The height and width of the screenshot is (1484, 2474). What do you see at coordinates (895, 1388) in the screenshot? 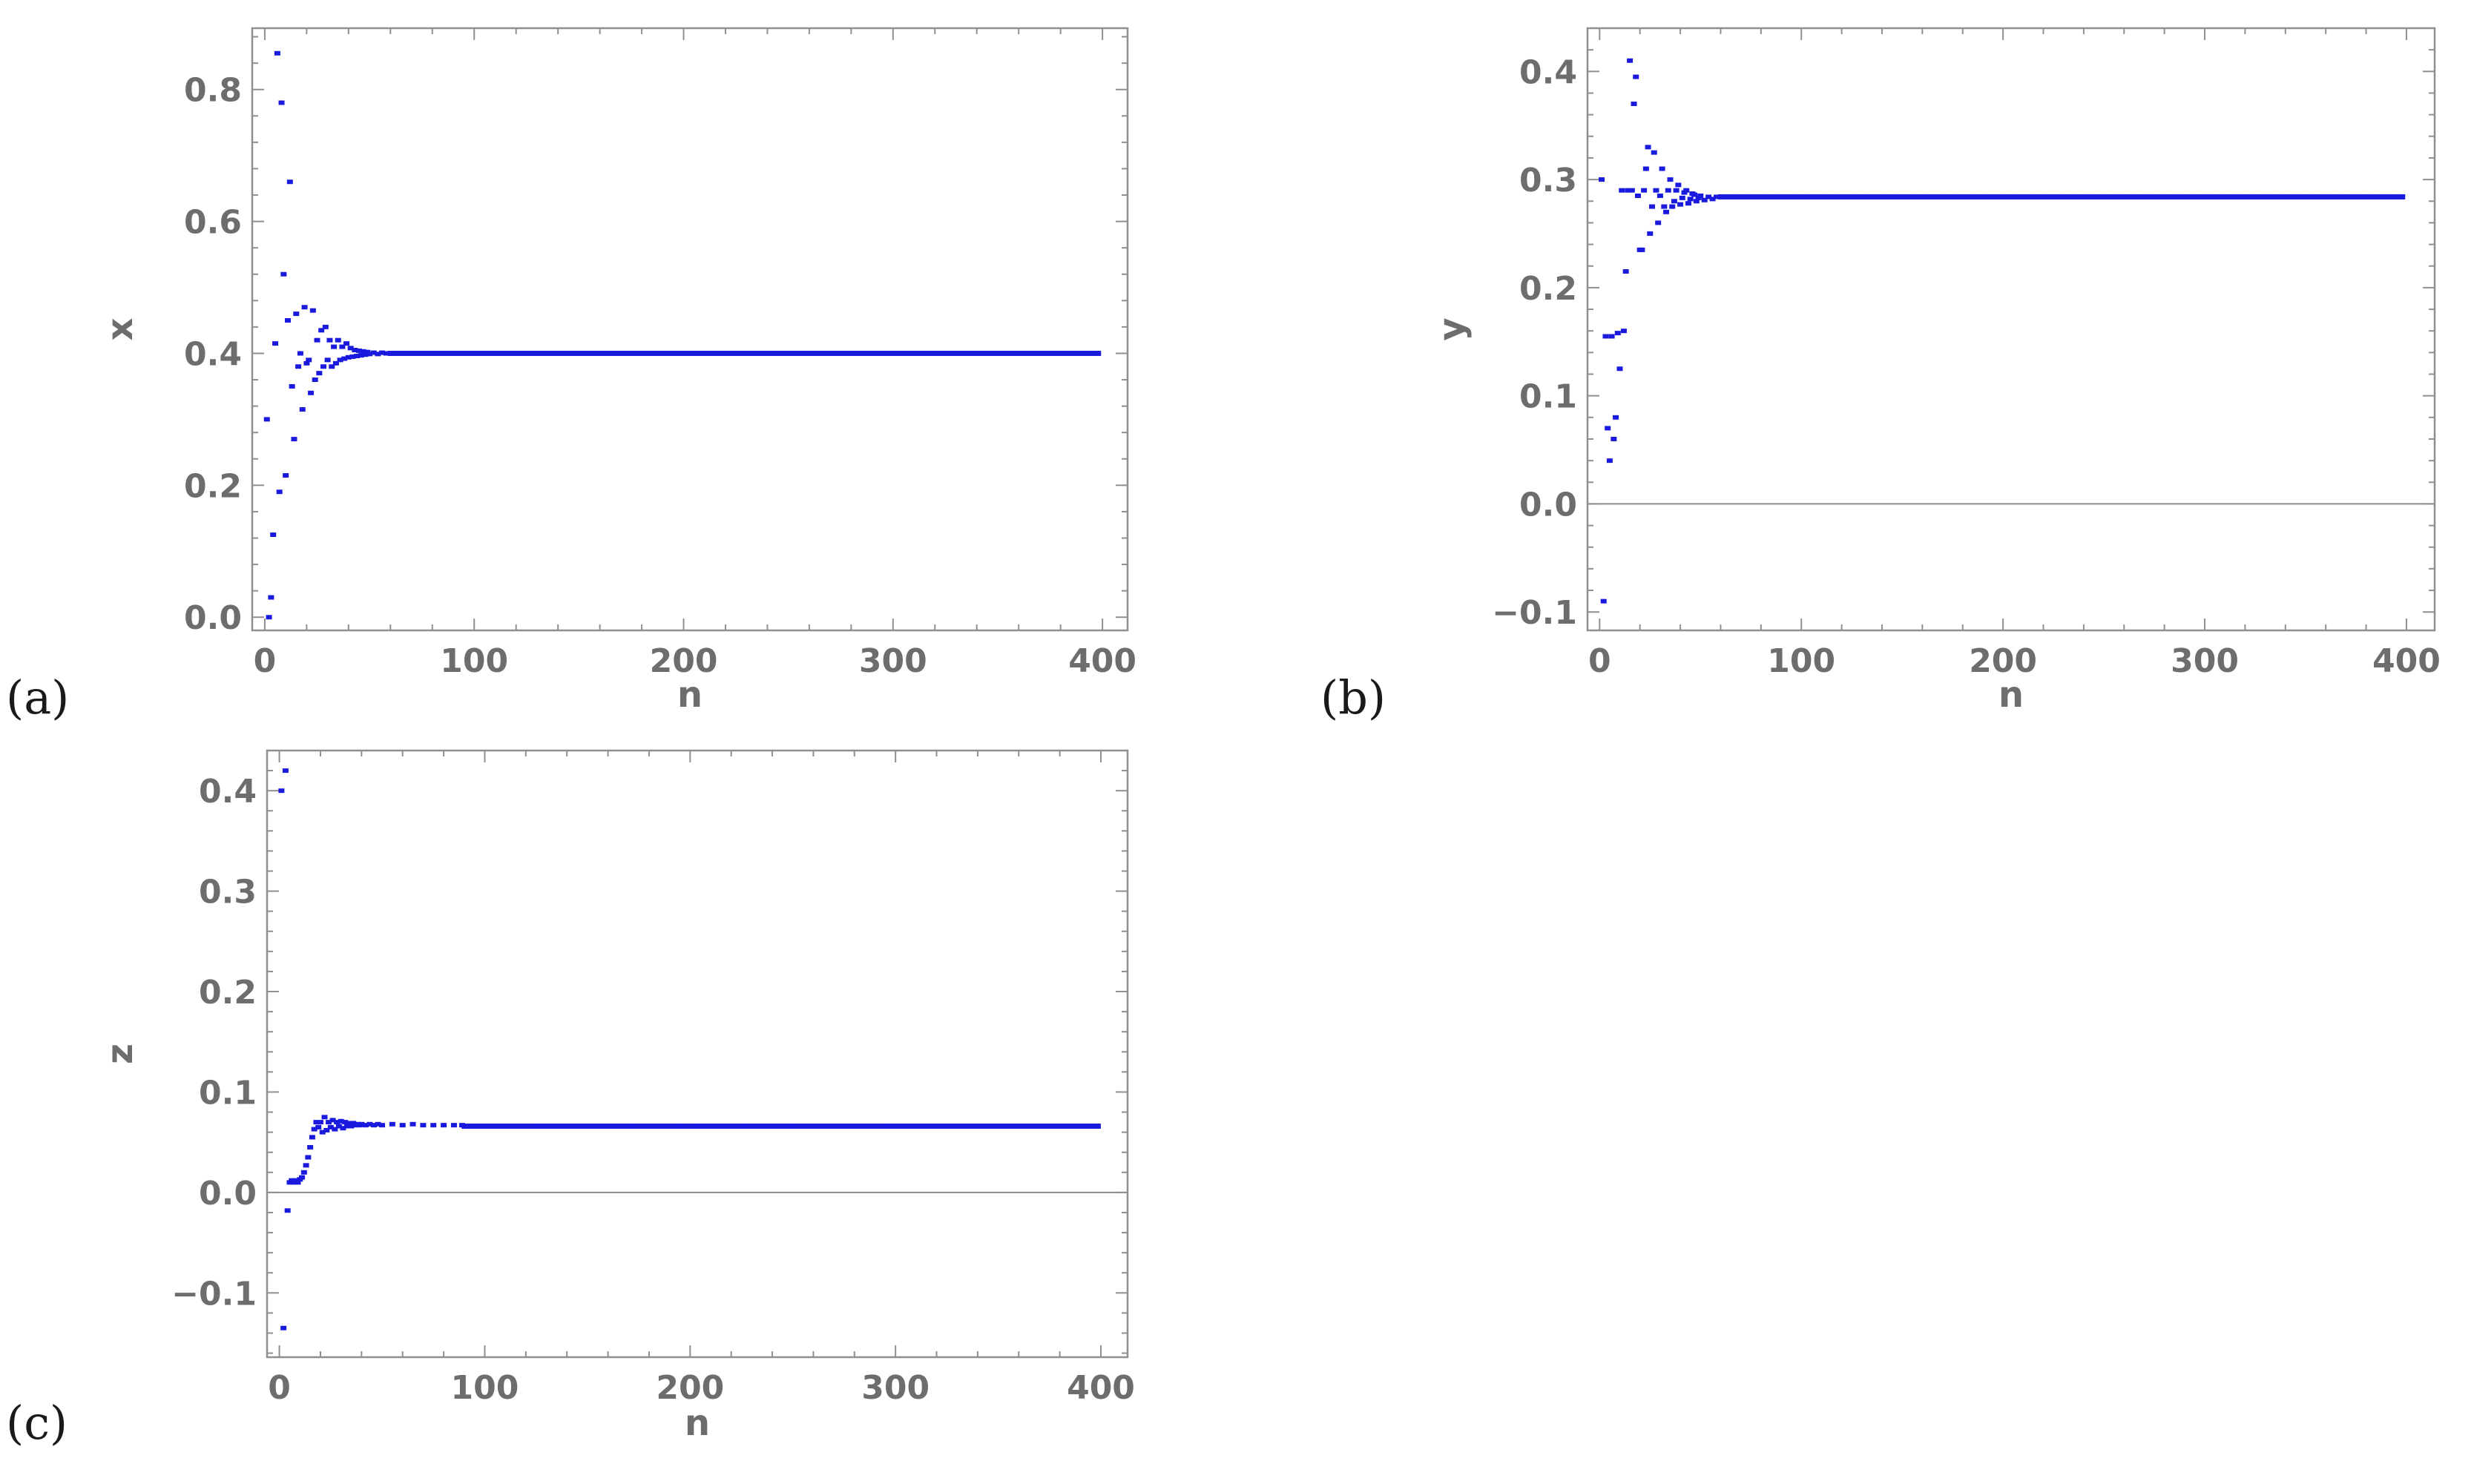
I see `x-tick-label: 300` at bounding box center [895, 1388].